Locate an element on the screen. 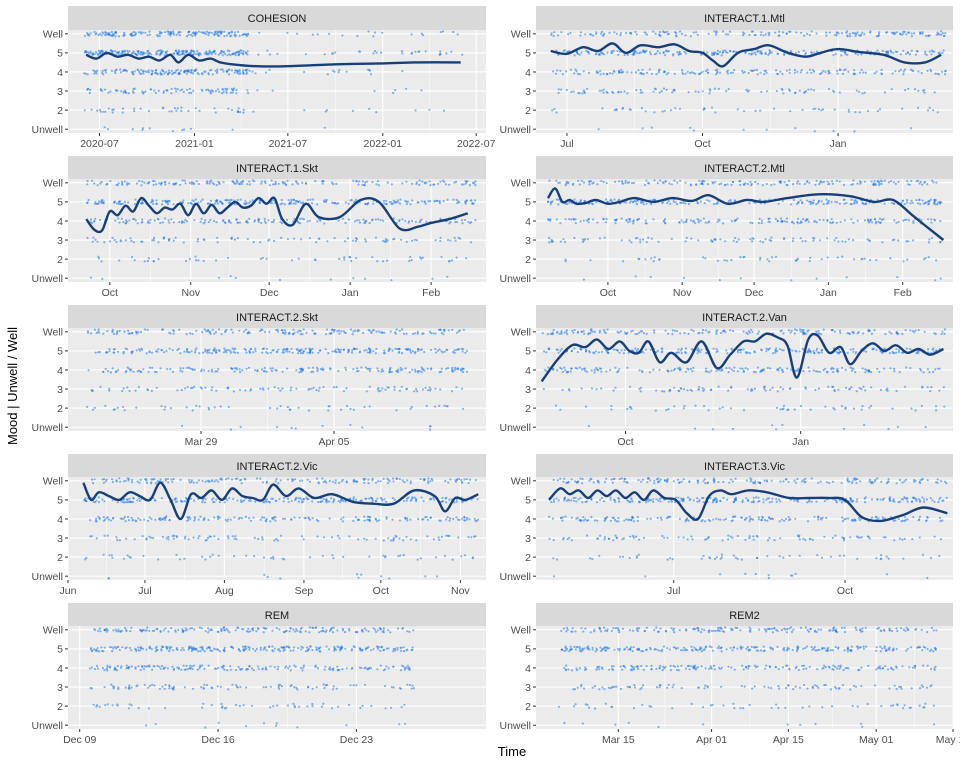 This screenshot has height=768, width=960. smooth-line is located at coordinates (742, 357).